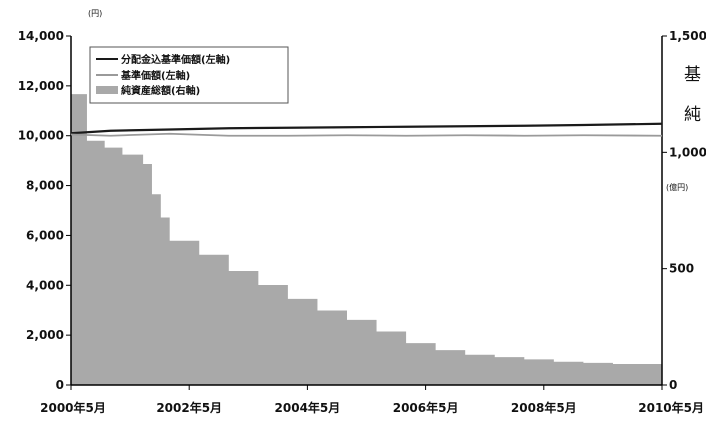 This screenshot has width=706, height=423. What do you see at coordinates (45, 285) in the screenshot?
I see `left-tick-label: 4,000` at bounding box center [45, 285].